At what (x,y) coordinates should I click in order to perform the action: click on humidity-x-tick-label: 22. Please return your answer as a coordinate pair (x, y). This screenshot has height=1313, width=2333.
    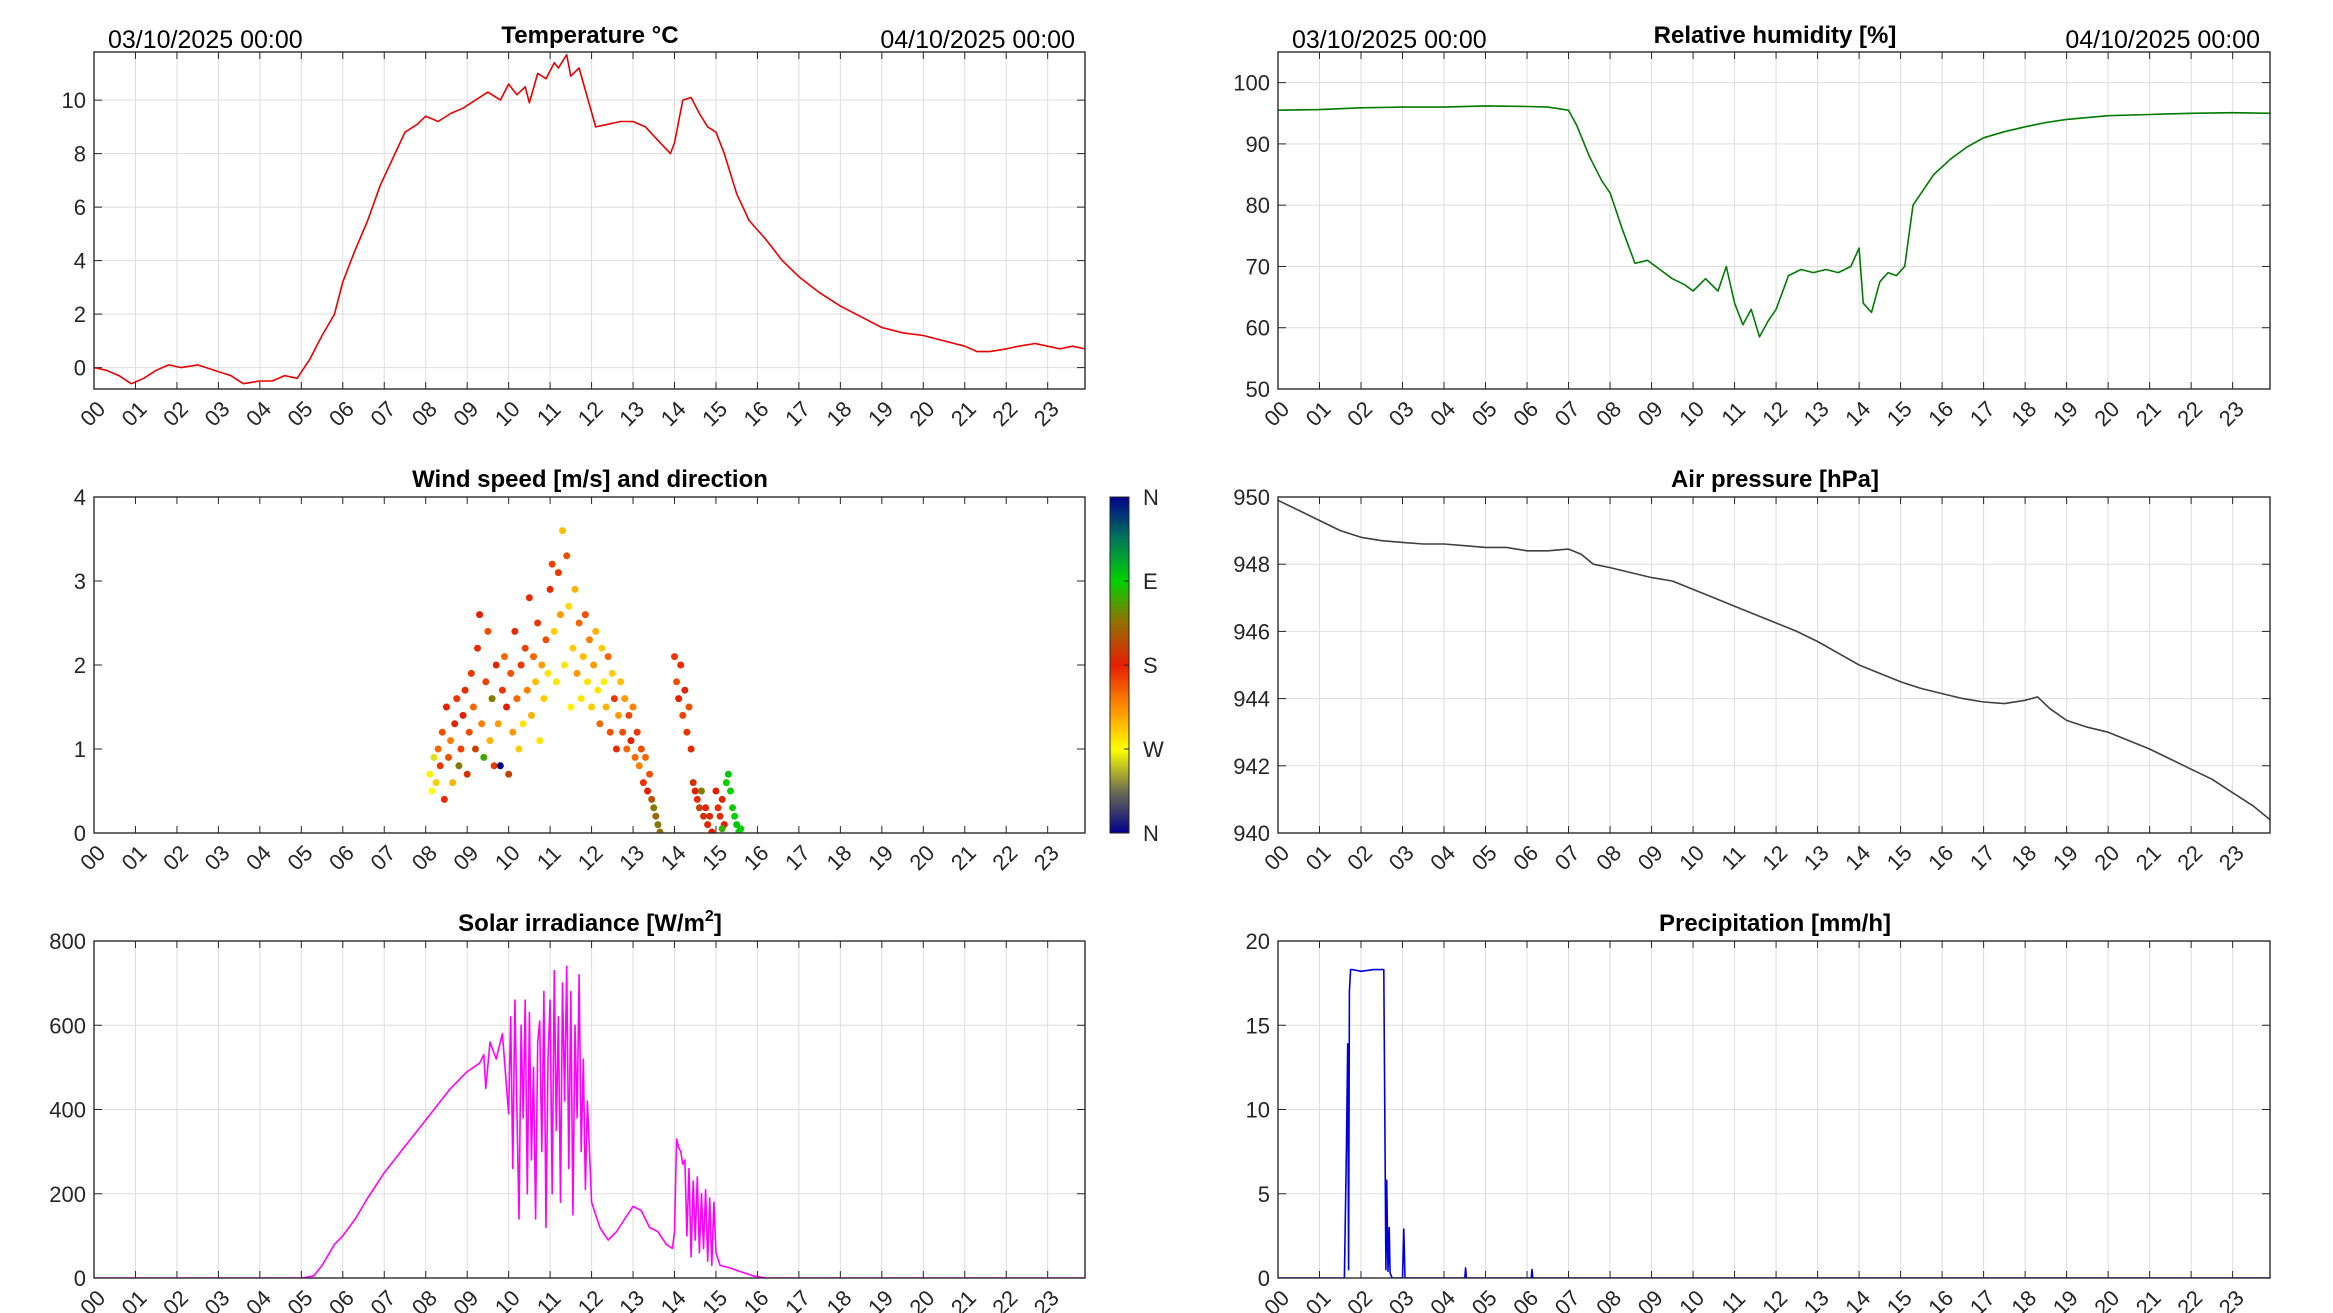
    Looking at the image, I should click on (2189, 413).